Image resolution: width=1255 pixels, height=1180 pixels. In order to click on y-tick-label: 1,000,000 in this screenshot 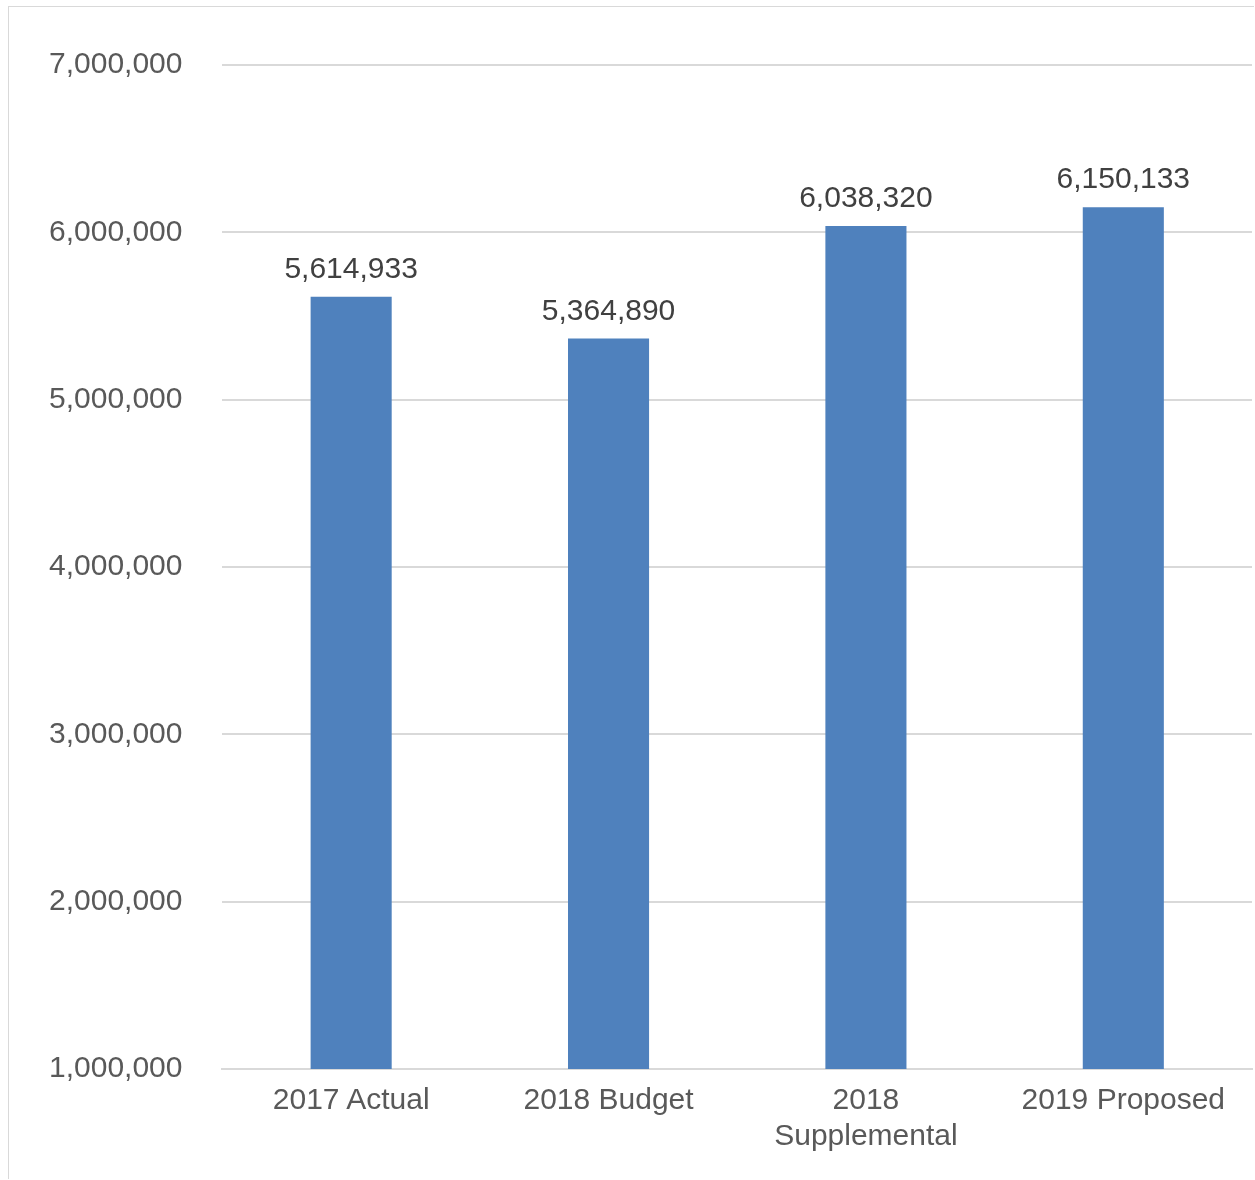, I will do `click(115, 1067)`.